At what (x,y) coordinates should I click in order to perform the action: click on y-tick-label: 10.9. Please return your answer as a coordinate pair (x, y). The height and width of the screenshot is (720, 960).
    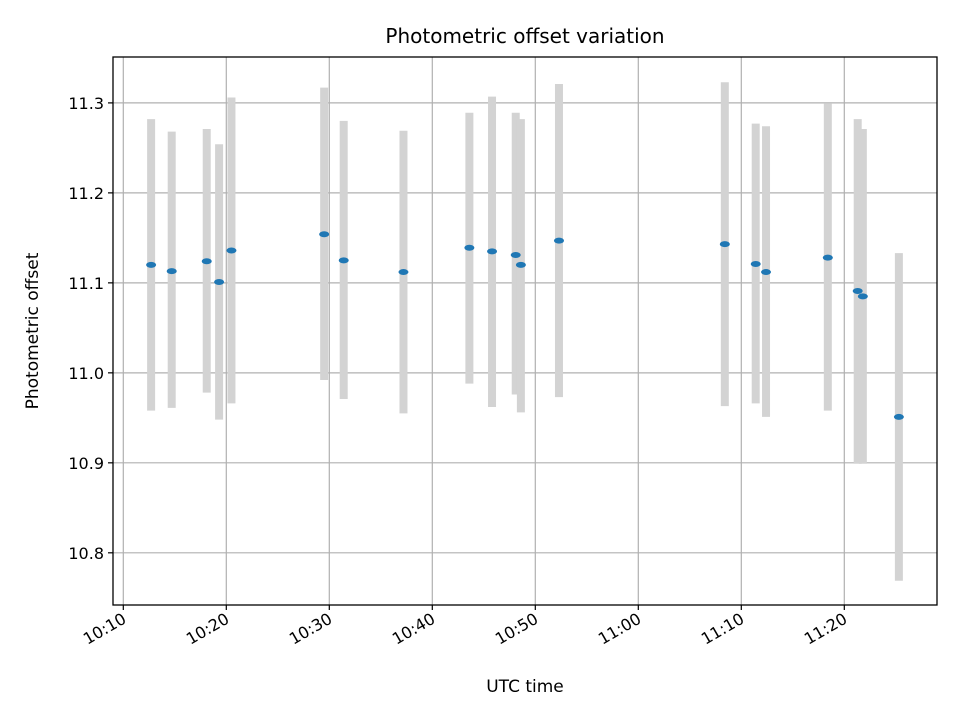
    Looking at the image, I should click on (86, 463).